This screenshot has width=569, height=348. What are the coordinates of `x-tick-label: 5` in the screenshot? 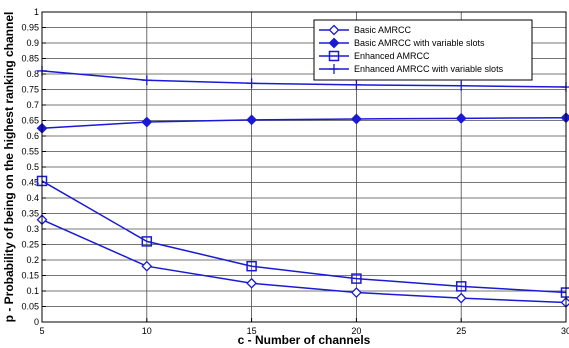 It's located at (41, 331).